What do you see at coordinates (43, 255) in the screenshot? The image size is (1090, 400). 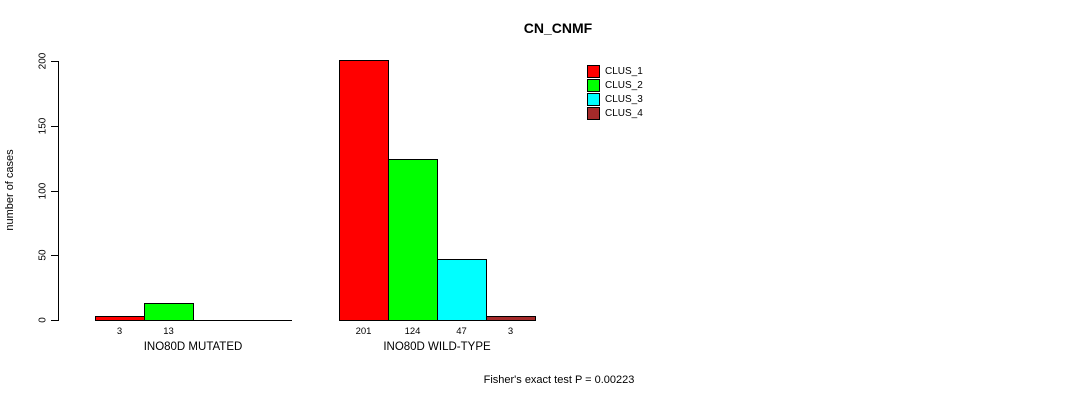 I see `y-axis-tick-label: 50` at bounding box center [43, 255].